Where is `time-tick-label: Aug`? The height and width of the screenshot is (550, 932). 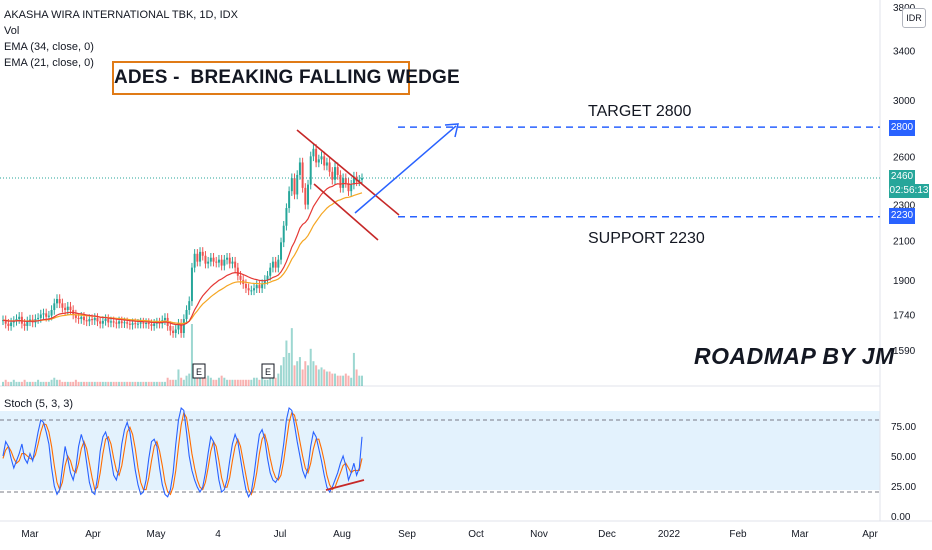 time-tick-label: Aug is located at coordinates (342, 534).